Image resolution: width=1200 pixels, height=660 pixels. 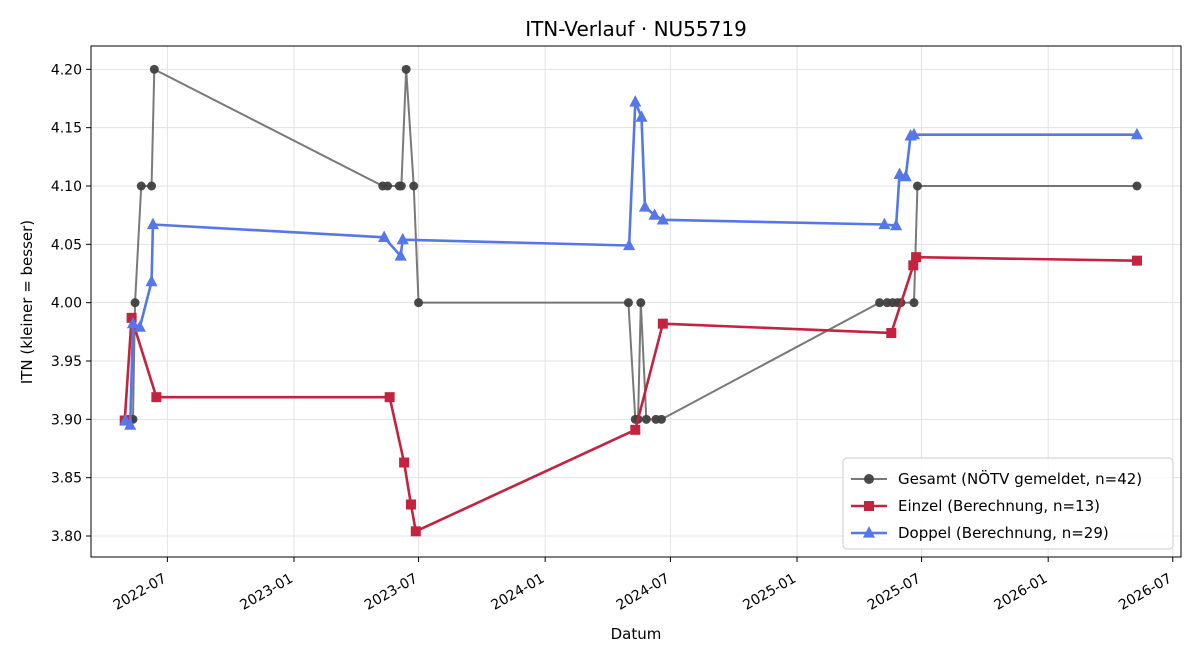 I want to click on x-tick-label: 2022-07, so click(x=140, y=592).